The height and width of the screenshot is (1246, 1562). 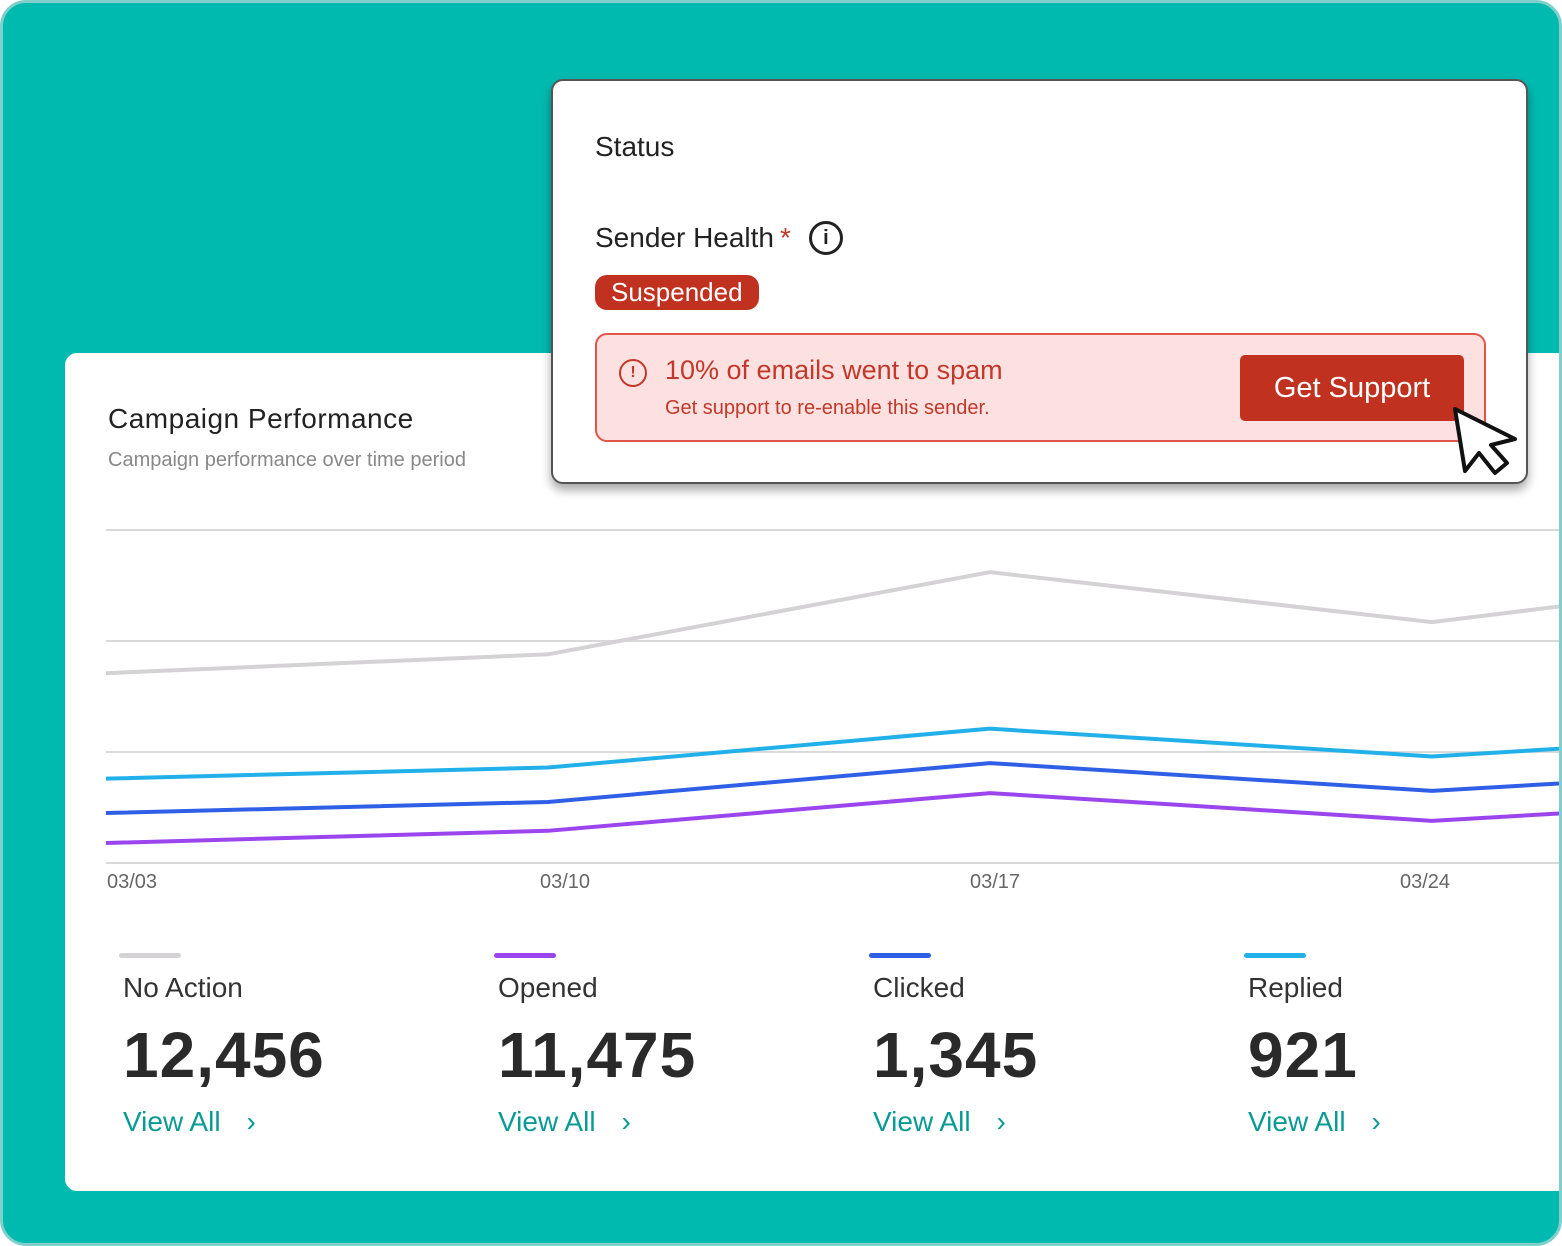 What do you see at coordinates (635, 146) in the screenshot?
I see `popup-title: Status` at bounding box center [635, 146].